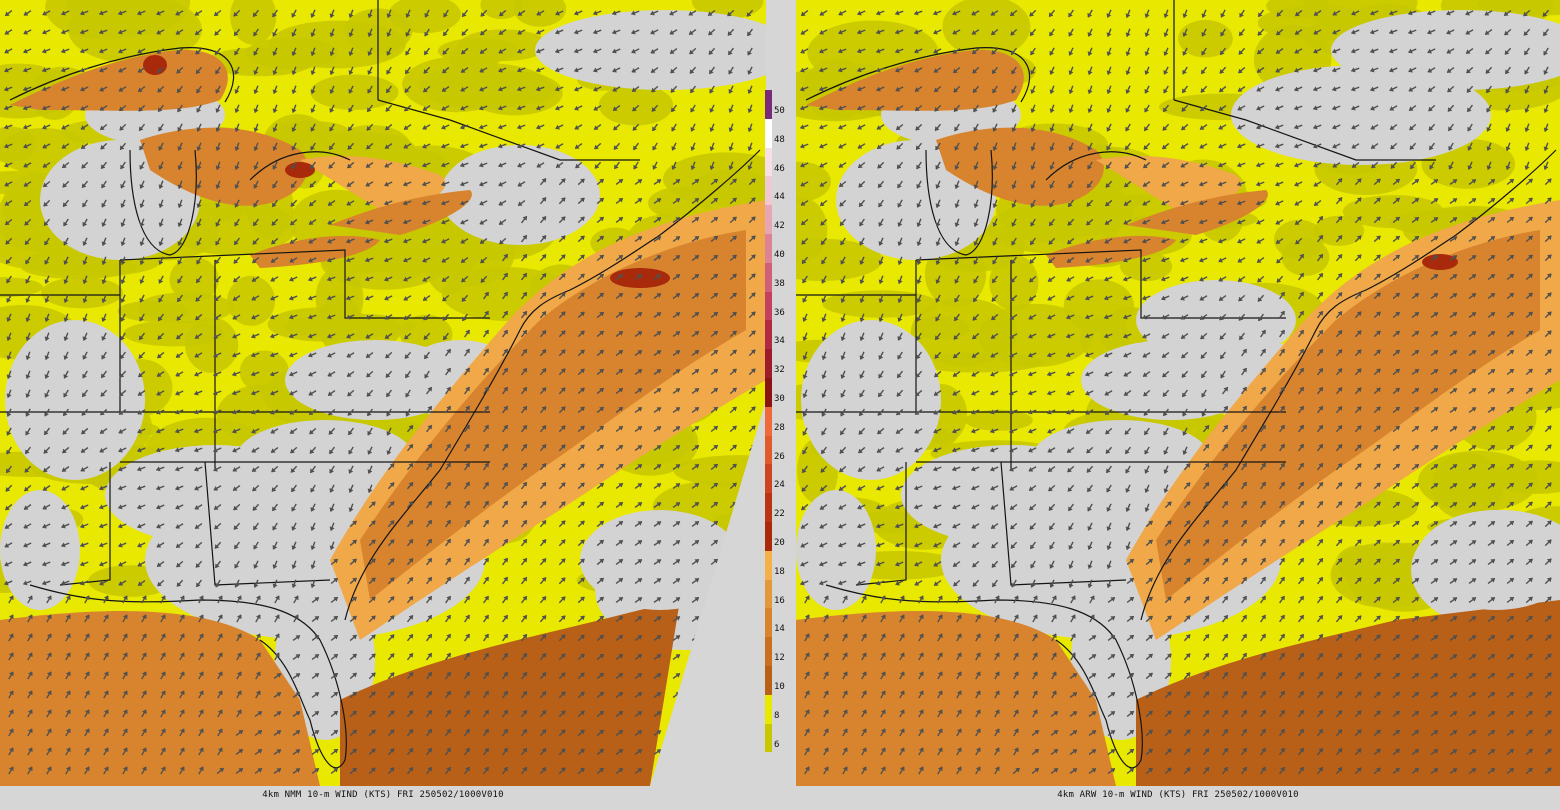 The width and height of the screenshot is (1560, 810). Describe the element at coordinates (779, 658) in the screenshot. I see `colorbar-tick-label: 12` at that location.